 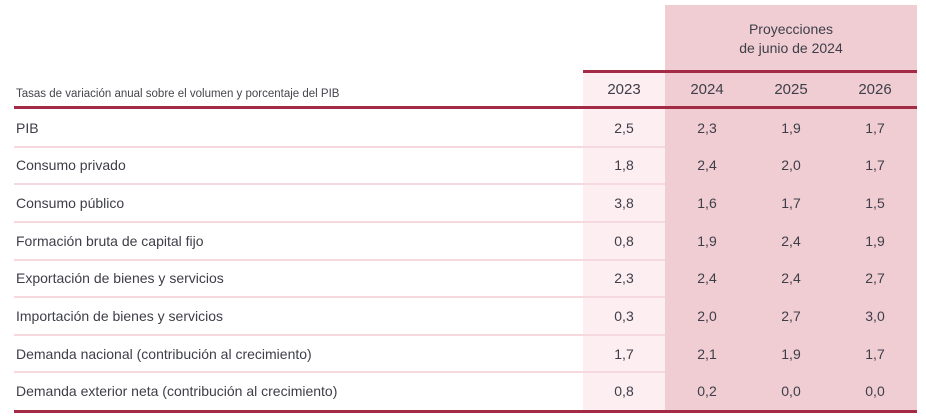 What do you see at coordinates (875, 89) in the screenshot?
I see `year-header-2026: 2026` at bounding box center [875, 89].